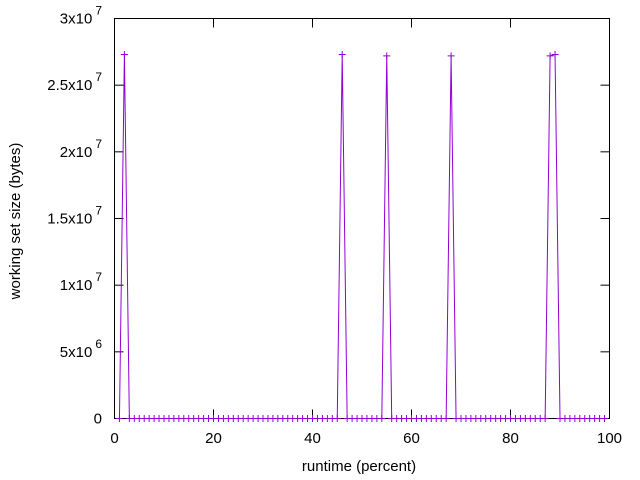 The height and width of the screenshot is (480, 640). What do you see at coordinates (81, 16) in the screenshot?
I see `y-tick-label: 3x10 7` at bounding box center [81, 16].